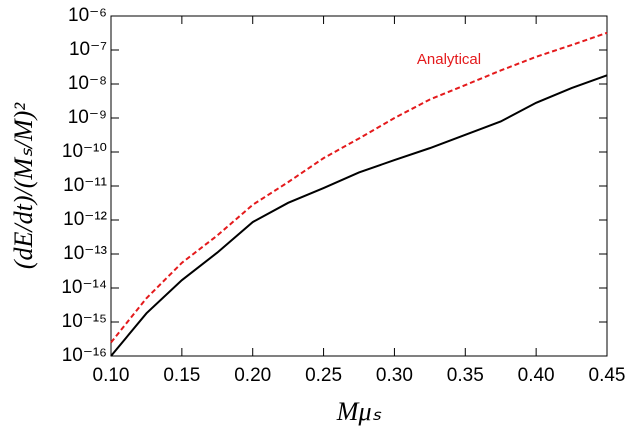  I want to click on series-annotation: Analytical, so click(449, 59).